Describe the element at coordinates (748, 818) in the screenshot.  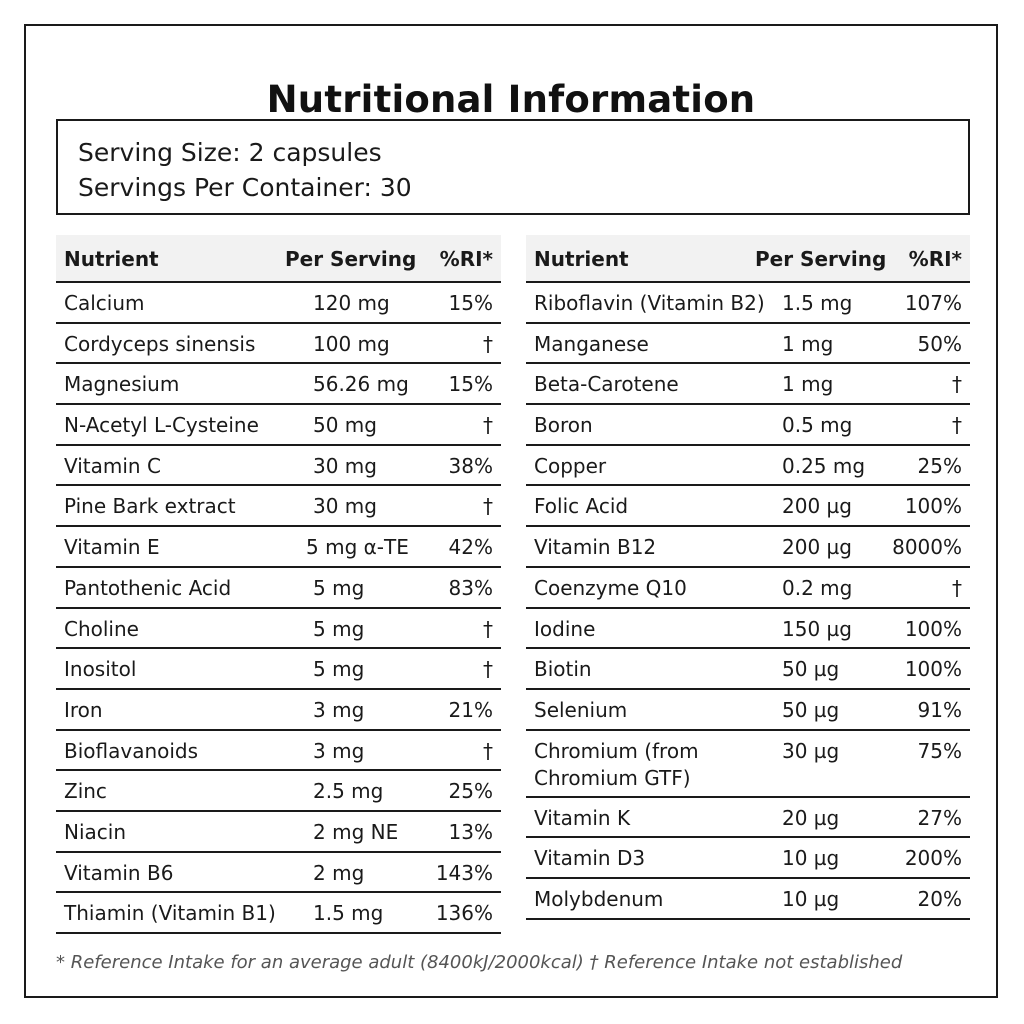
I see `table-row: Vitamin K 20 µg 27%` at that location.